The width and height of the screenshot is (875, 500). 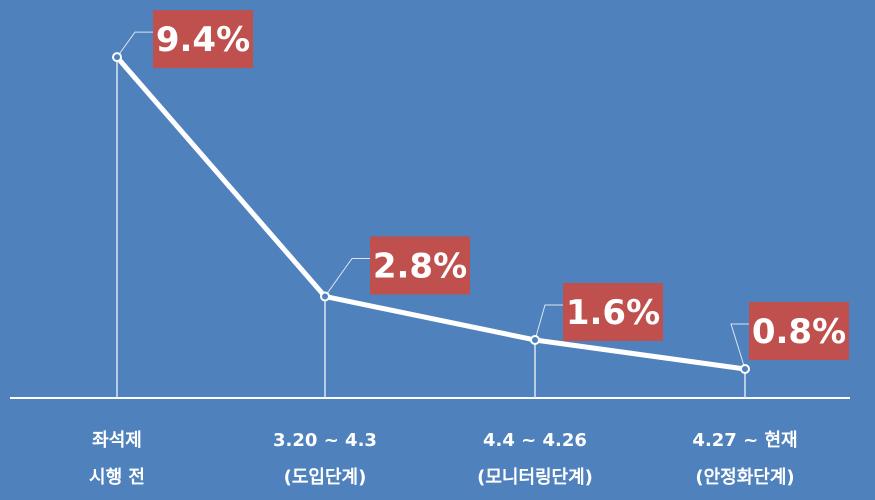 What do you see at coordinates (117, 477) in the screenshot?
I see `category-label: 시행 전` at bounding box center [117, 477].